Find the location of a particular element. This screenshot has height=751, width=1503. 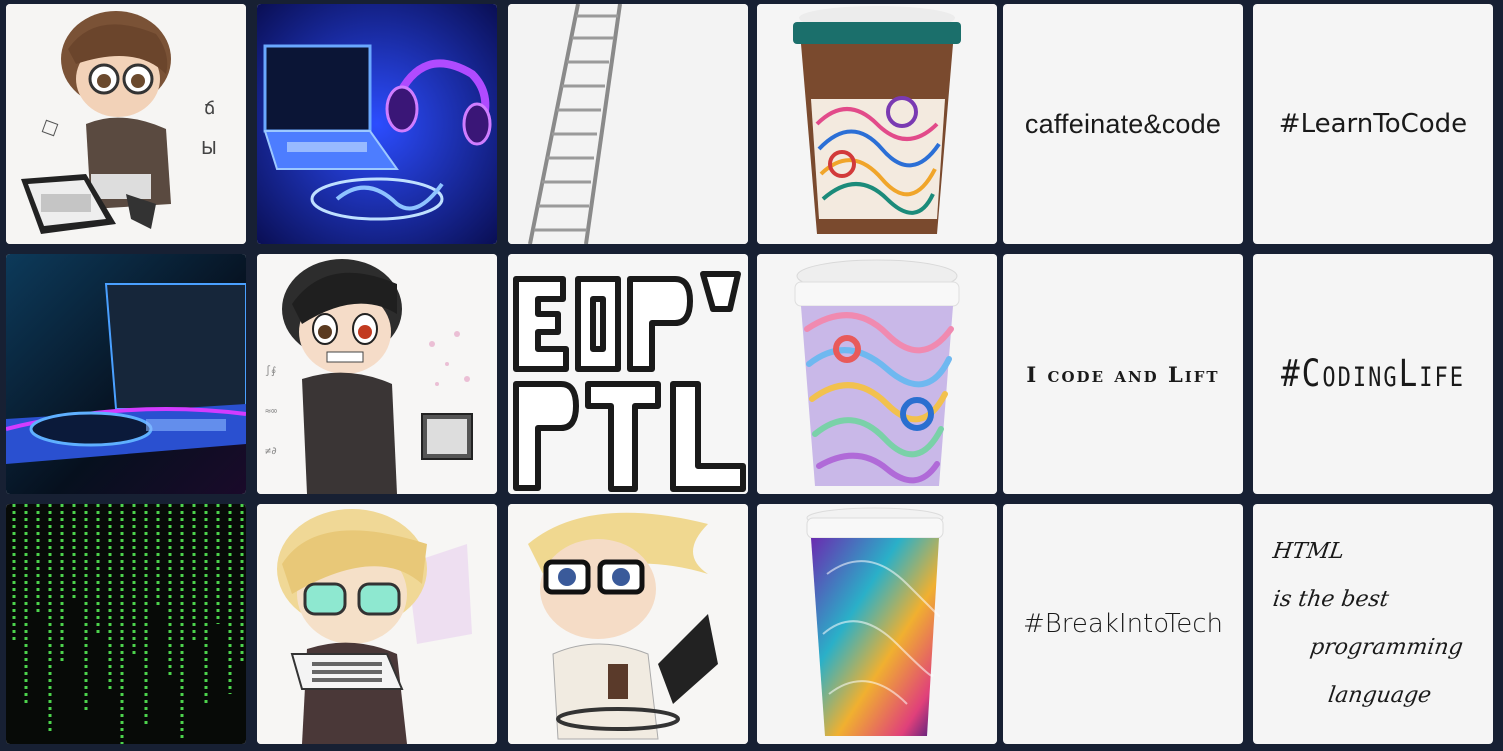

tile-chibi-blonde-keyboard is located at coordinates (377, 624).